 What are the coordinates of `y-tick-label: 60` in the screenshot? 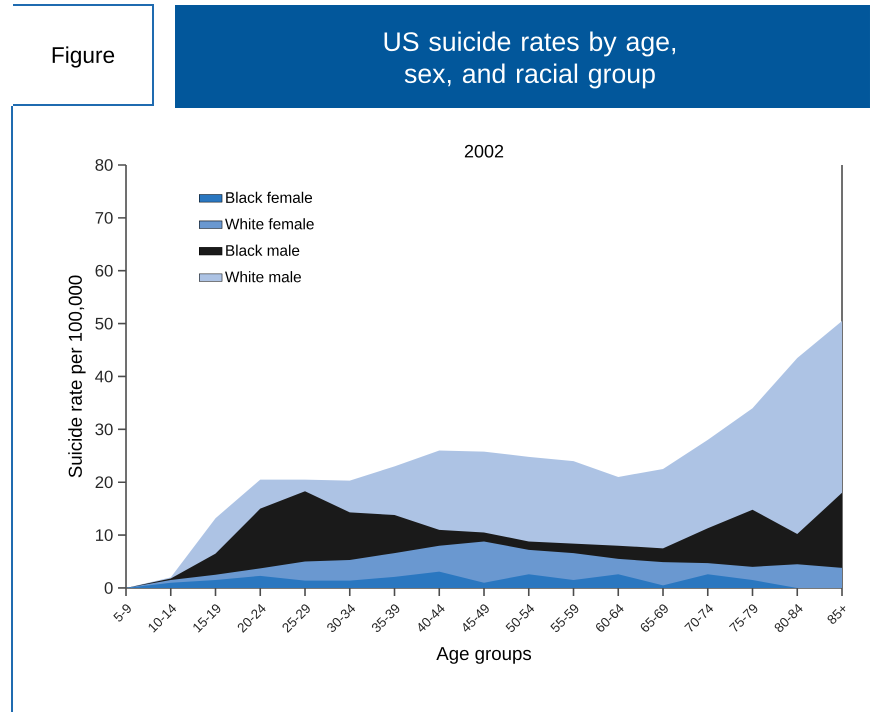 It's located at (104, 270).